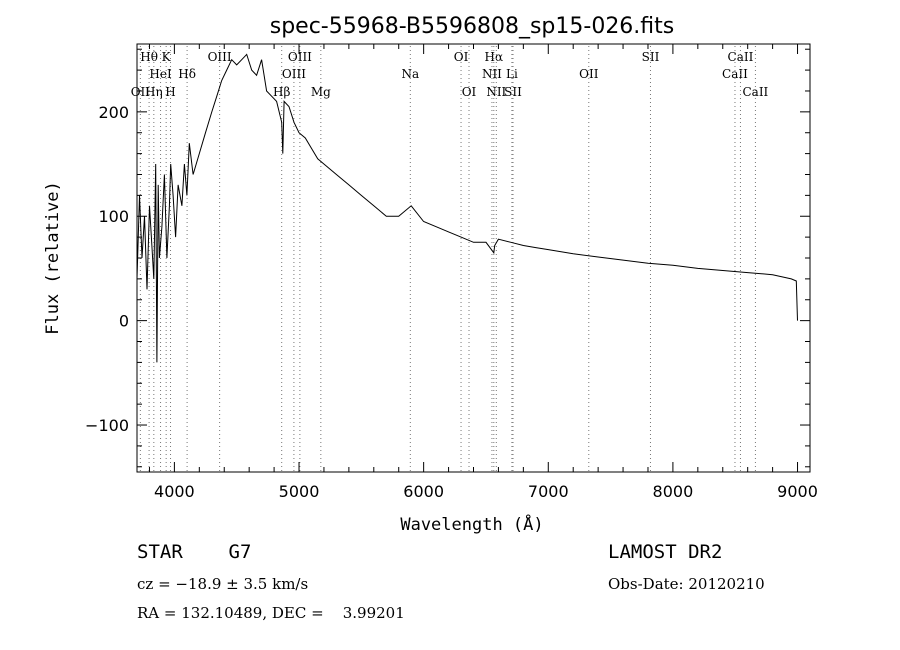 The image size is (900, 650). Describe the element at coordinates (187, 74) in the screenshot. I see `line-marker-label: Hδ` at that location.